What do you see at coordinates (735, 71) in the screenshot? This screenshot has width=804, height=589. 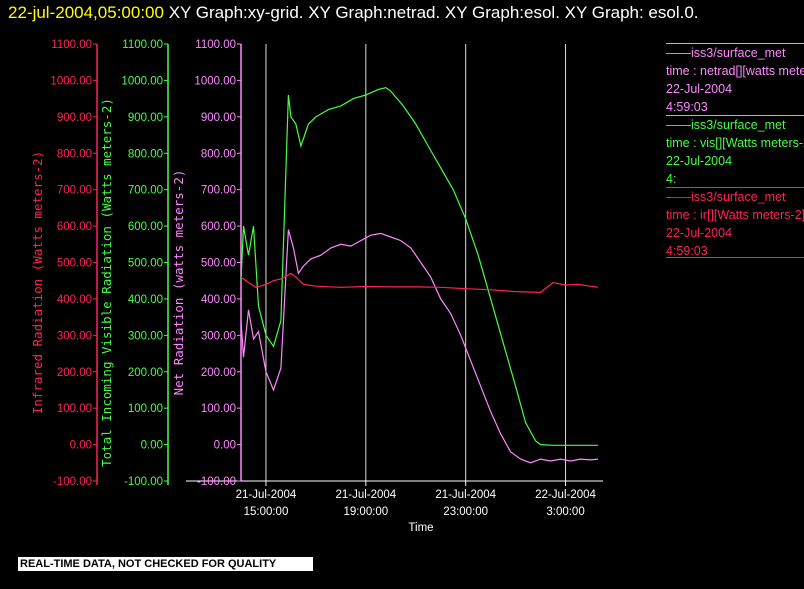 I see `legend-var: time : netrad[][watts meters-2]` at bounding box center [735, 71].